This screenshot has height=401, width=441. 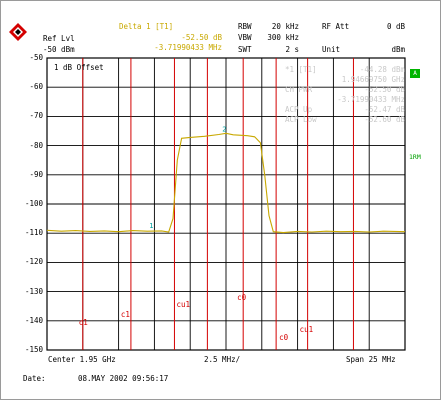 I want to click on marker-table-value: -44.28 dBm, so click(x=382, y=69).